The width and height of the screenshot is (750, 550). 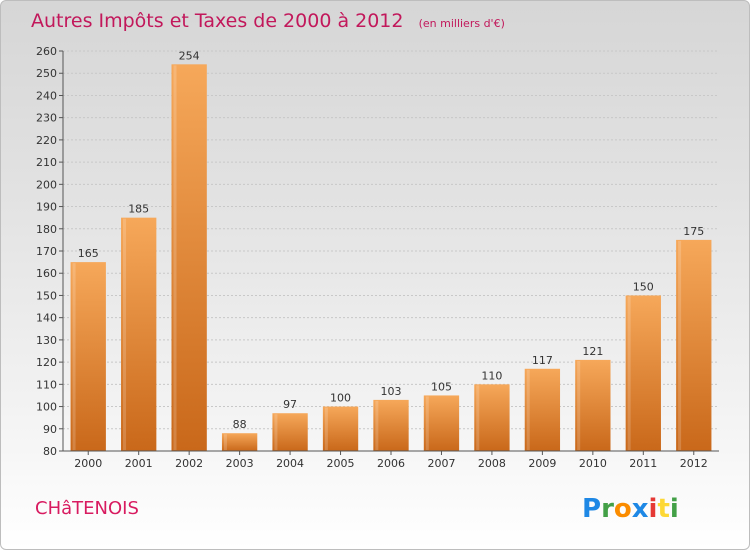 What do you see at coordinates (593, 463) in the screenshot?
I see `x-tick-label-2010: 2010` at bounding box center [593, 463].